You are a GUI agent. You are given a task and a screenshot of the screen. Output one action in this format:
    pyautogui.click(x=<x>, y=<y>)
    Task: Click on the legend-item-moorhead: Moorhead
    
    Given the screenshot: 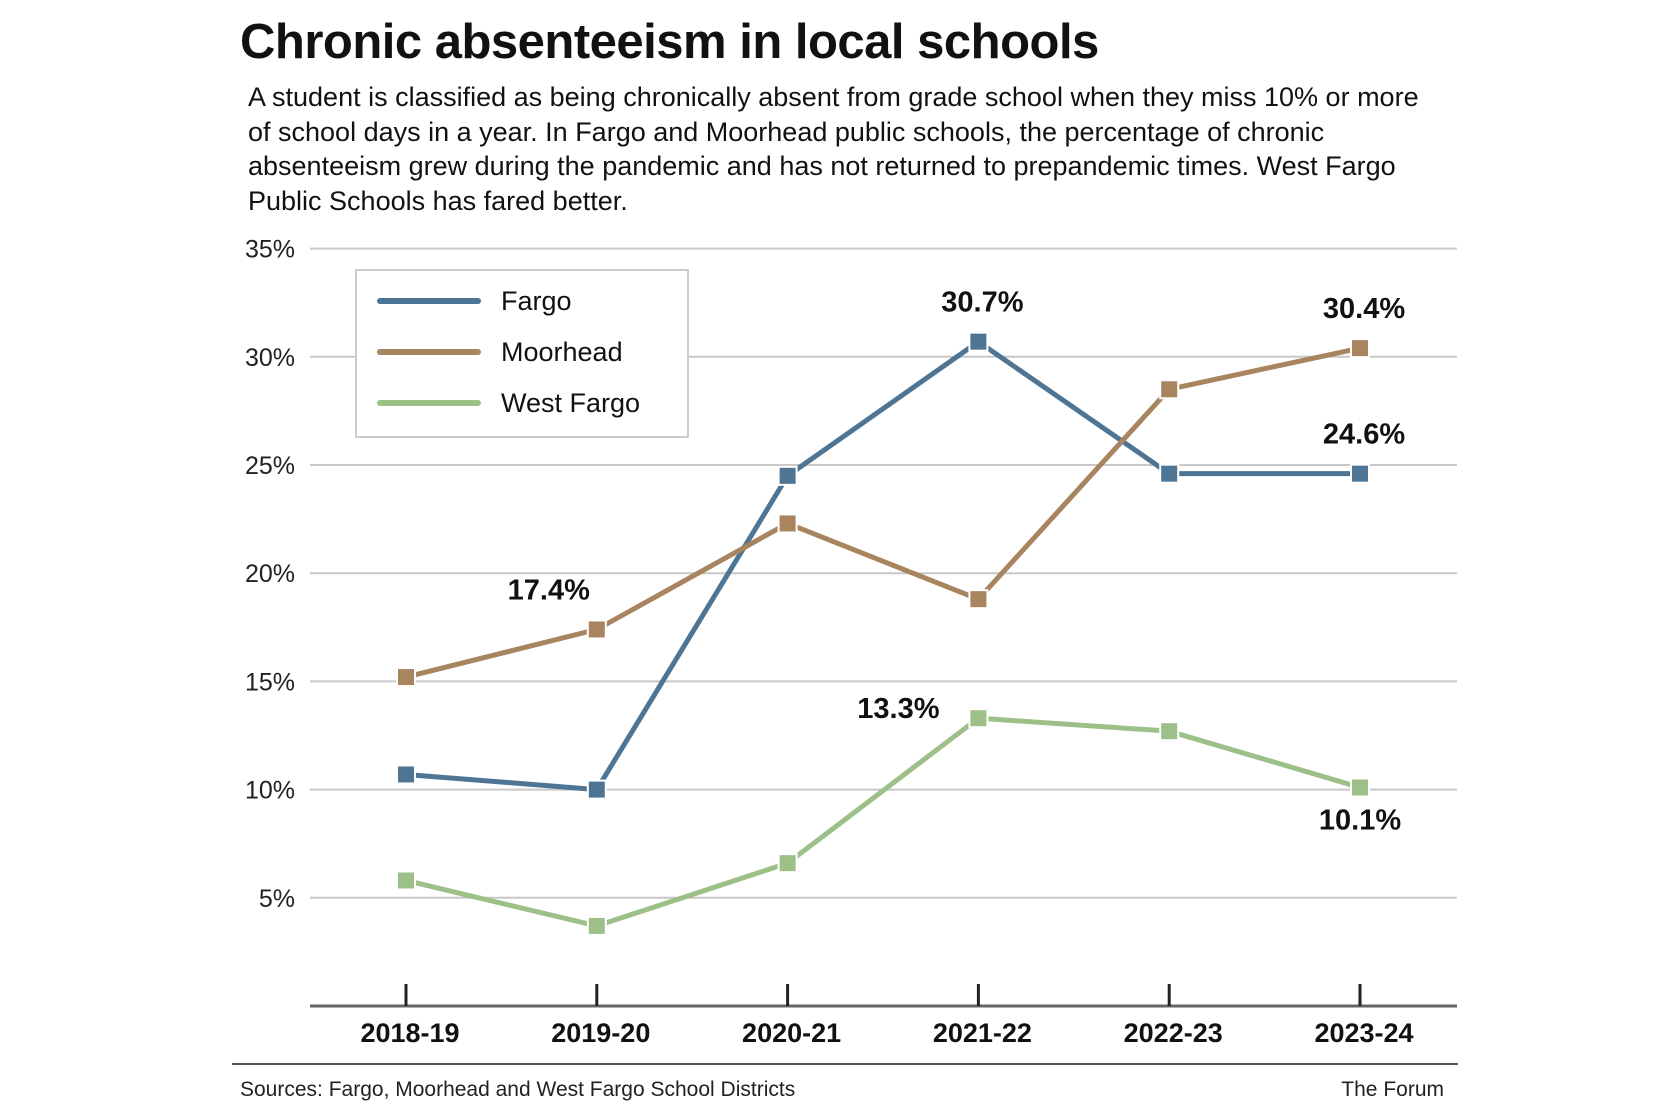 What is the action you would take?
    pyautogui.click(x=500, y=352)
    